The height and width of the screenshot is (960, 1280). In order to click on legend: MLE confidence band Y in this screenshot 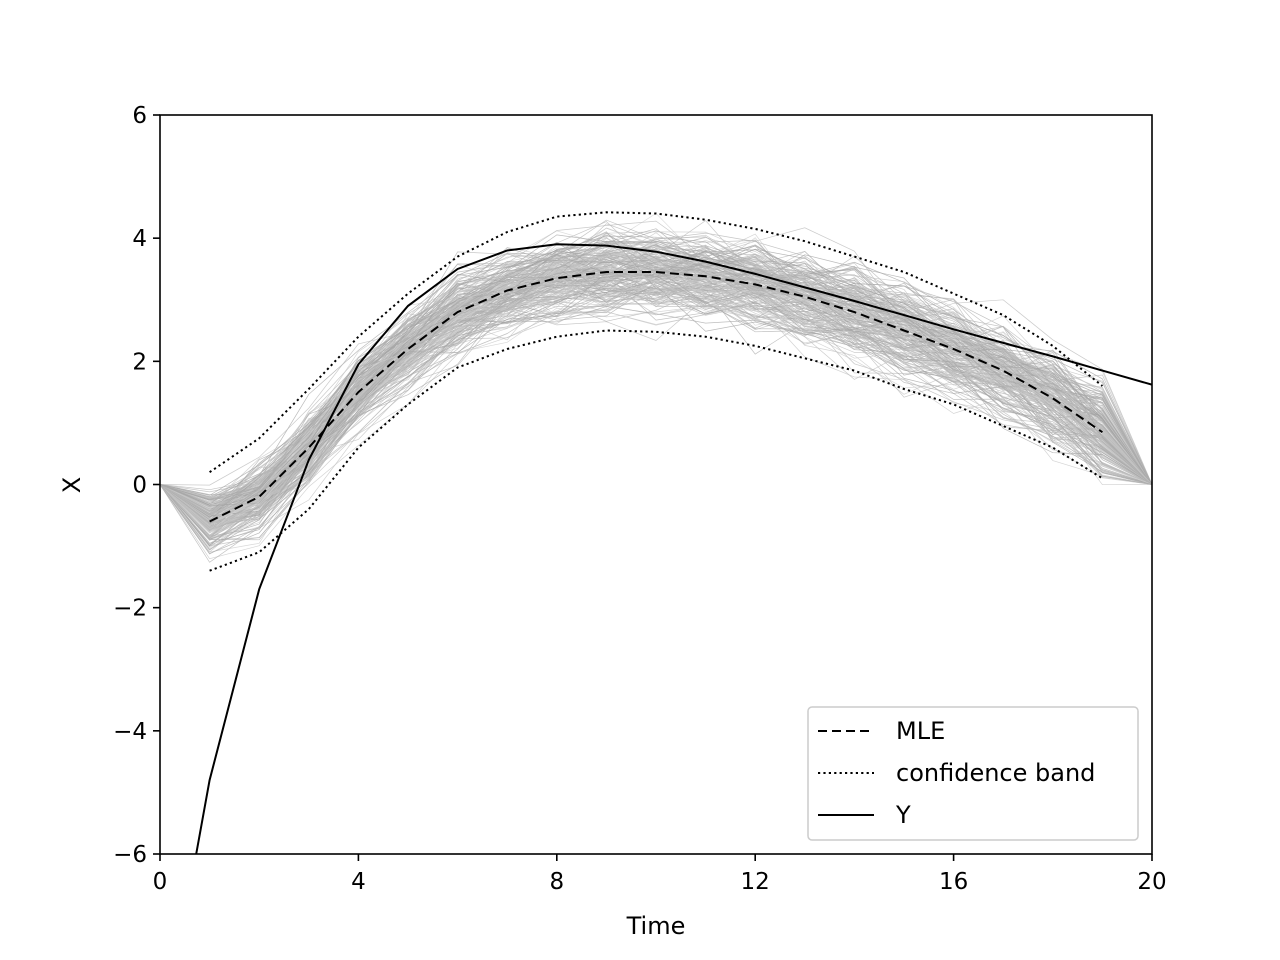, I will do `click(973, 773)`.